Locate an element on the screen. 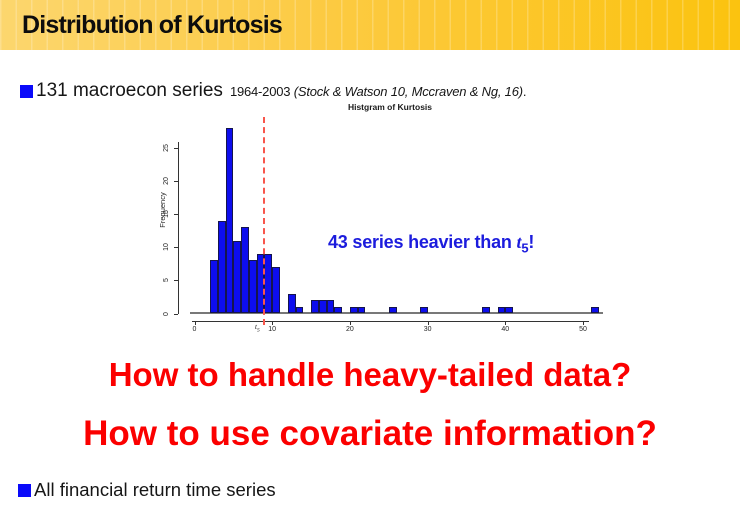  x-tick-label: 20 is located at coordinates (349, 329).